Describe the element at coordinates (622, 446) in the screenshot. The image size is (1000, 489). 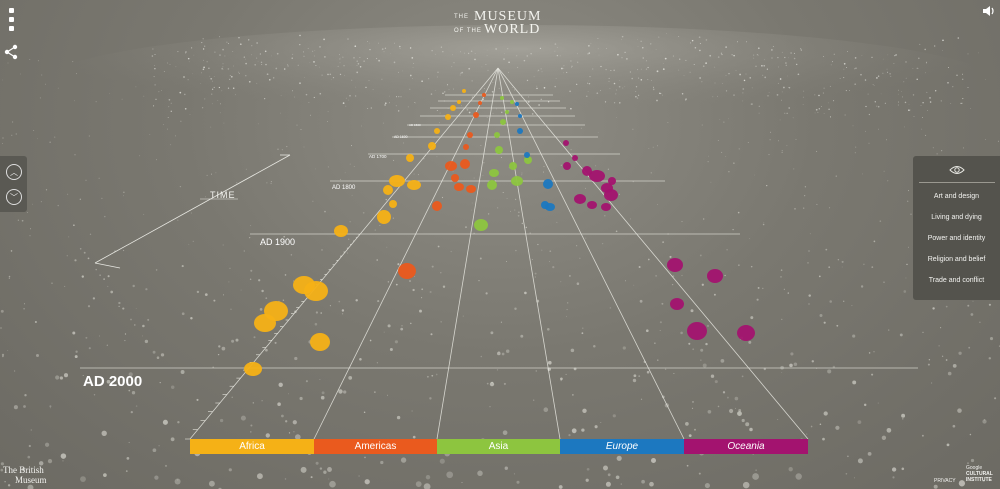
I see `continent-europe: Europe` at that location.